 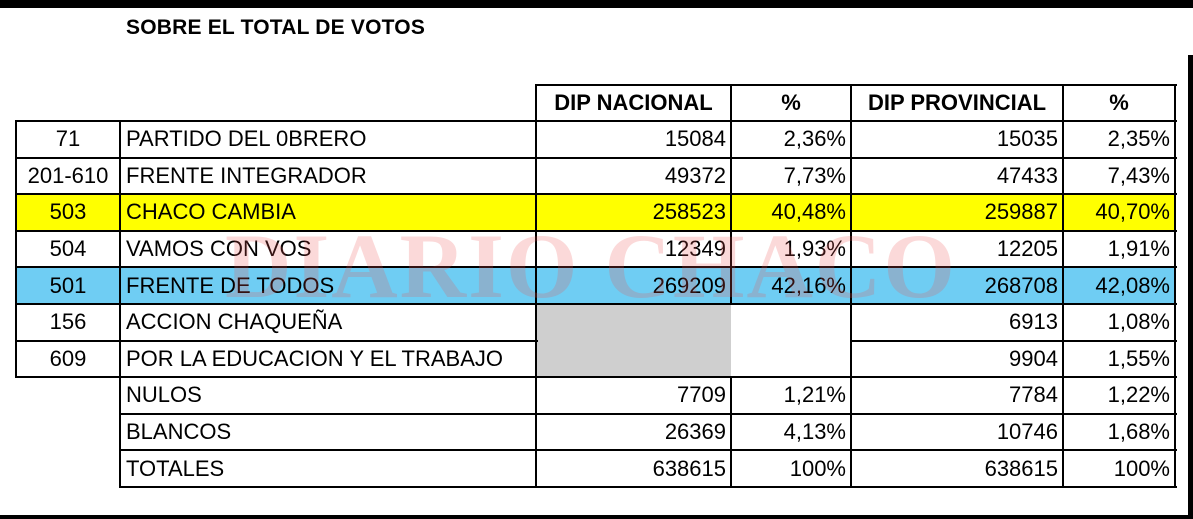 I want to click on list-number-cell: 503, so click(x=68, y=212).